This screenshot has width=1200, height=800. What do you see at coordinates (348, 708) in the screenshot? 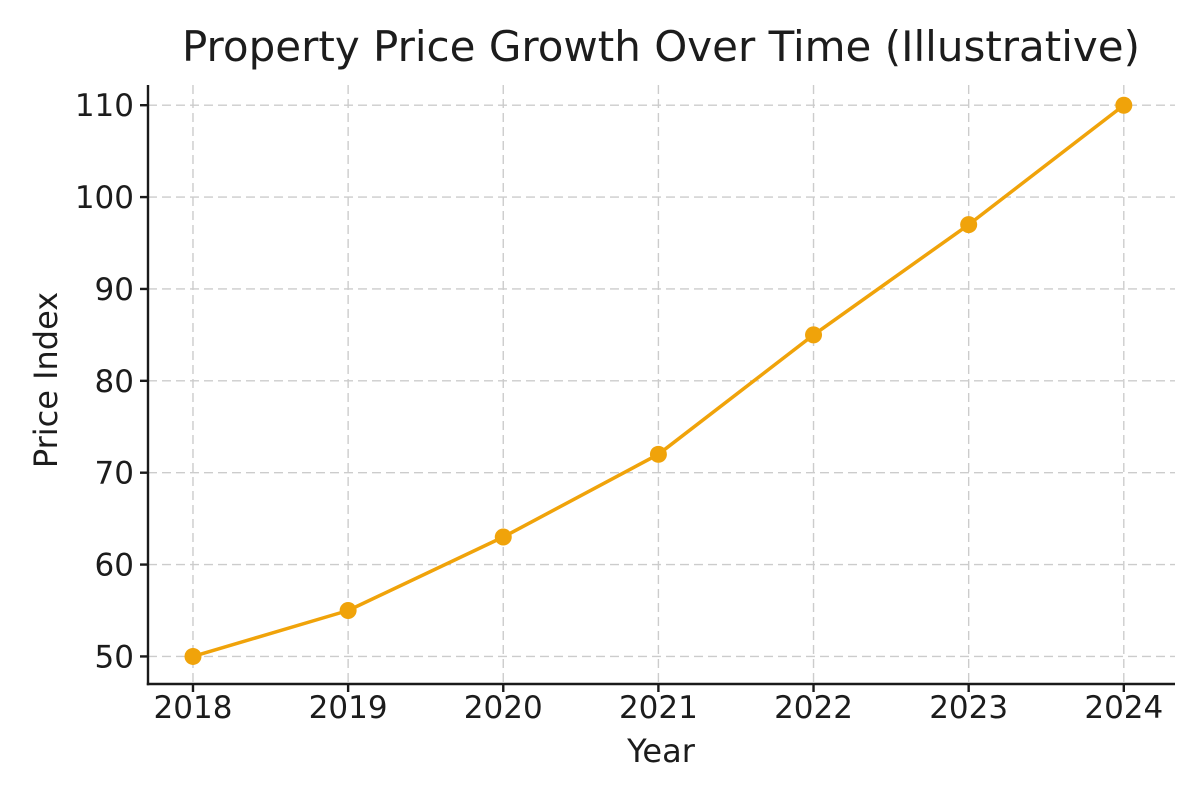
I see `x-tick-label: 2019` at bounding box center [348, 708].